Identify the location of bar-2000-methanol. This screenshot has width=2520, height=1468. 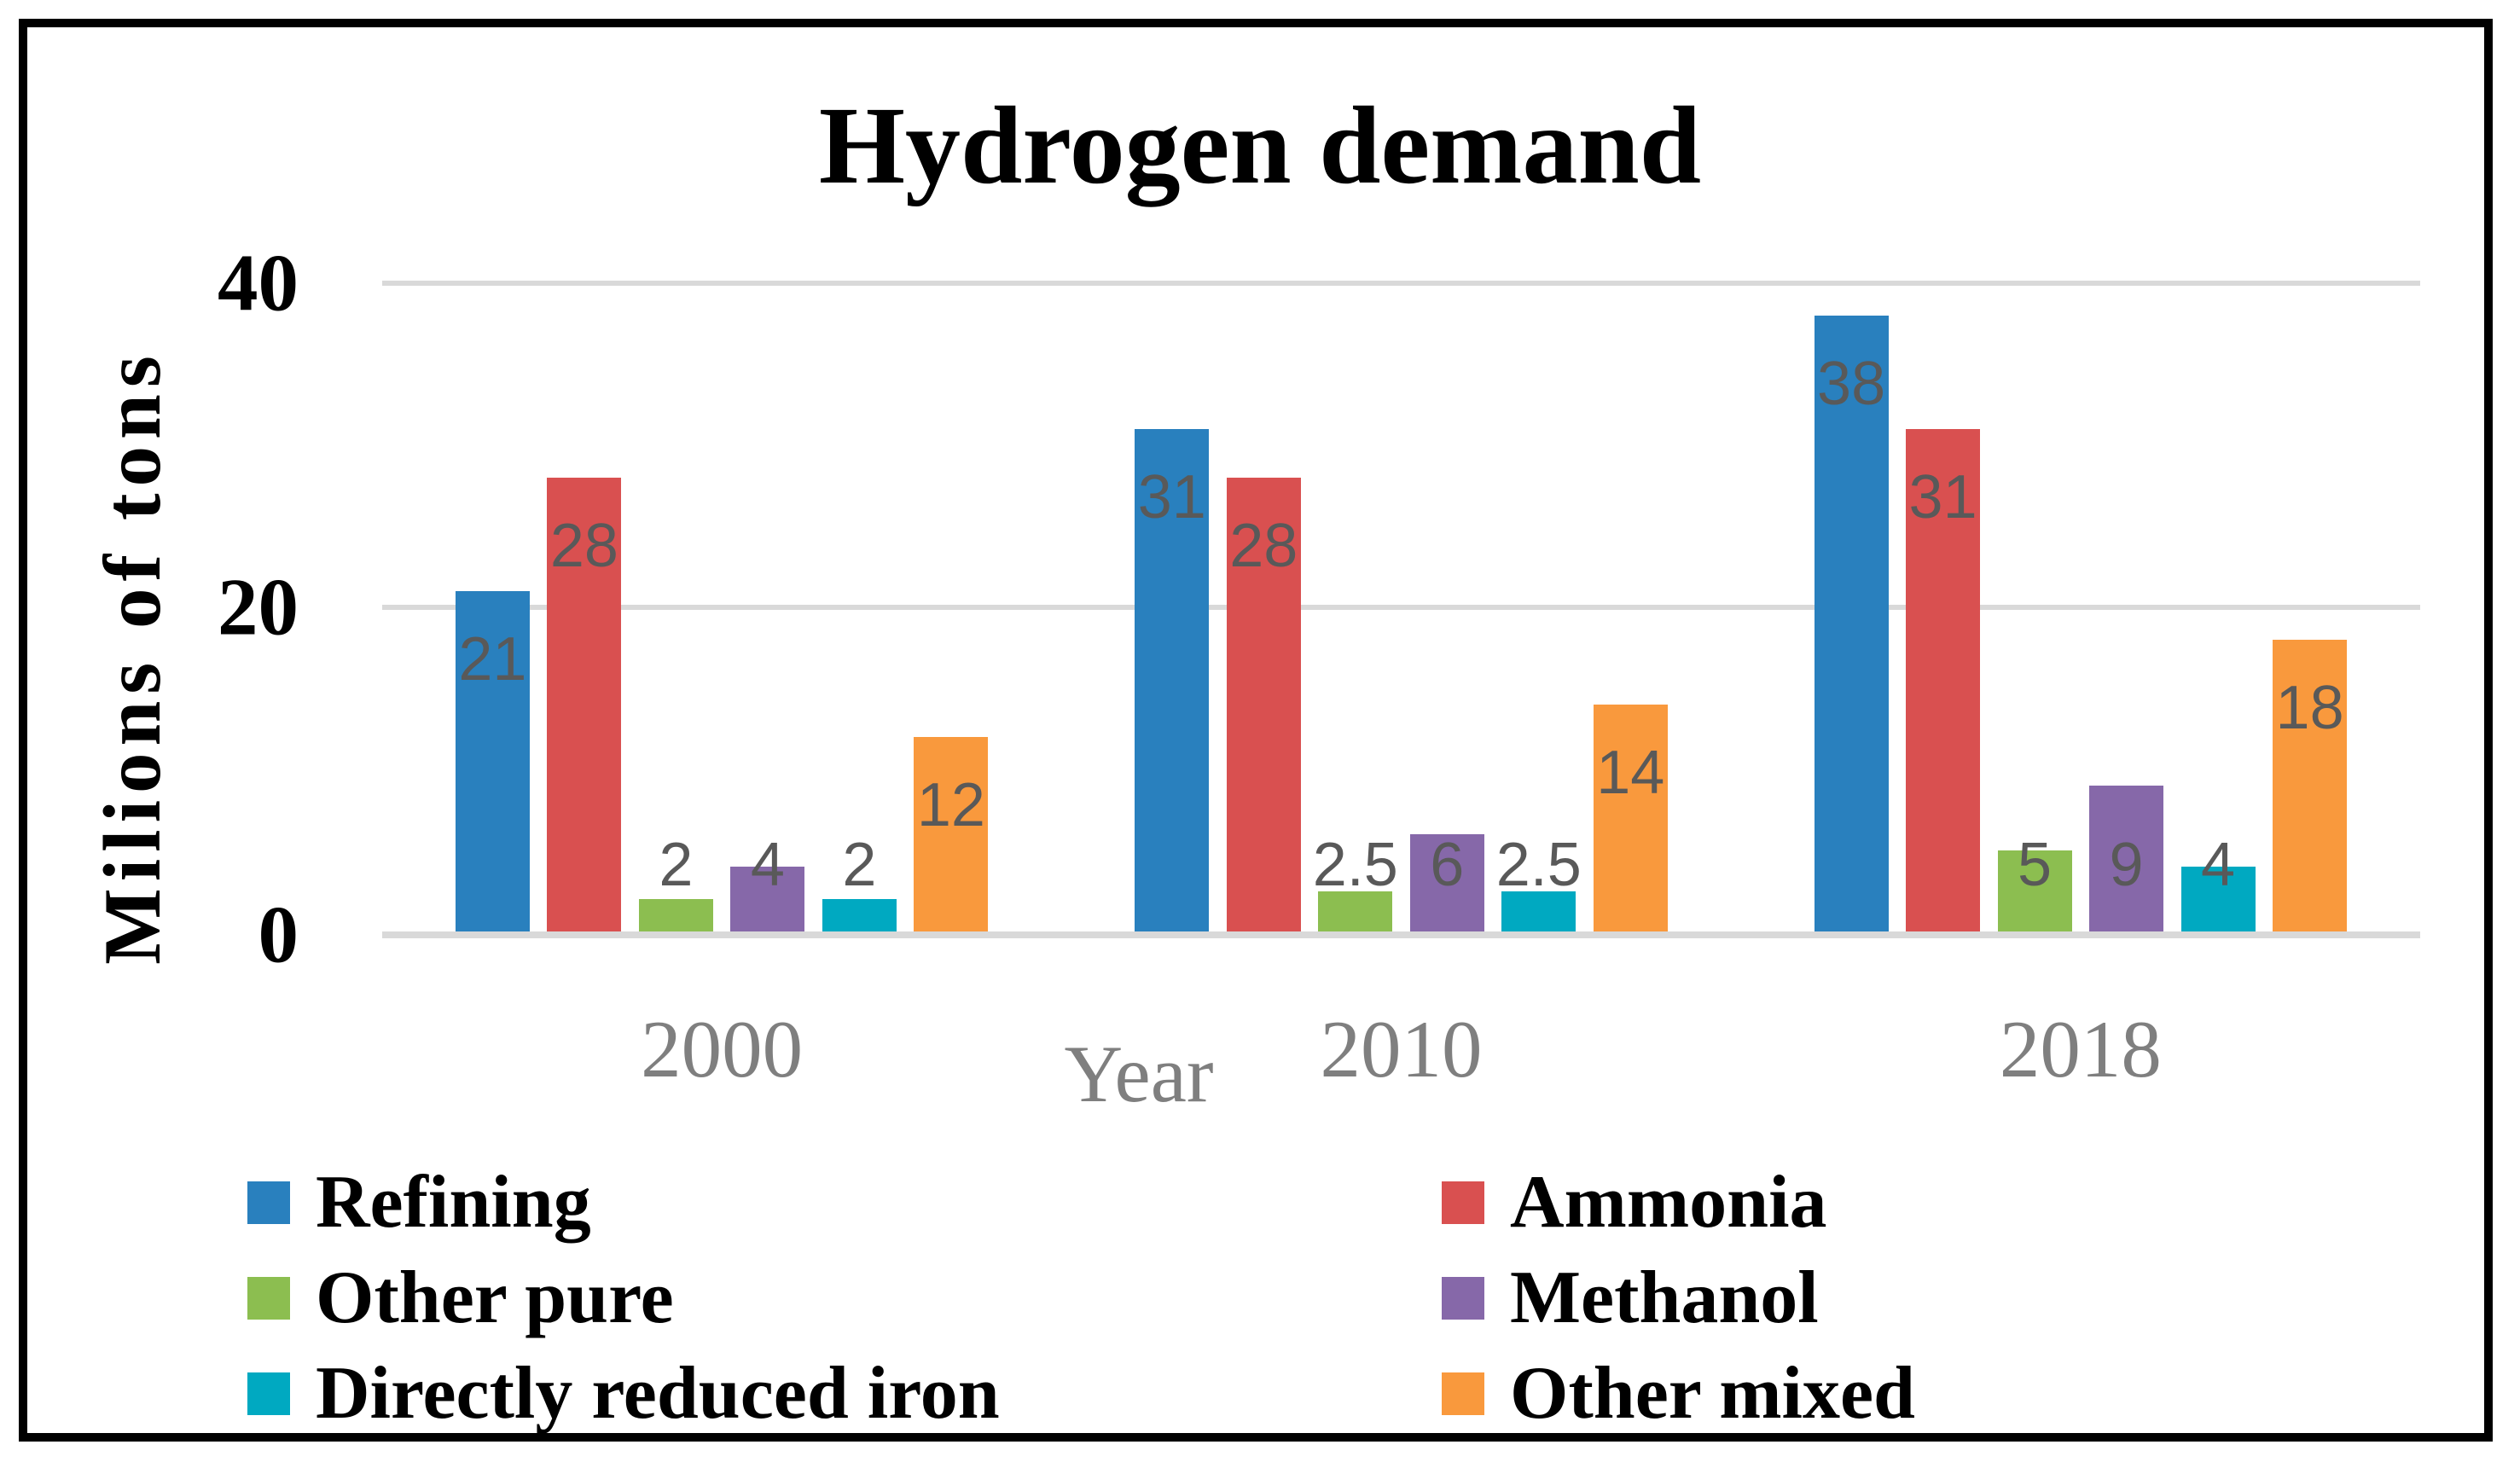
(767, 899).